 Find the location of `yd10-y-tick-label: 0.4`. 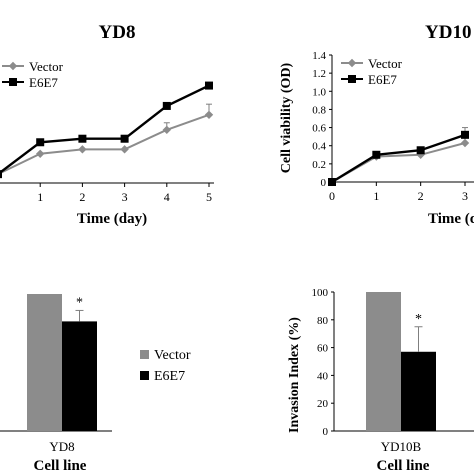

yd10-y-tick-label: 0.4 is located at coordinates (319, 147).